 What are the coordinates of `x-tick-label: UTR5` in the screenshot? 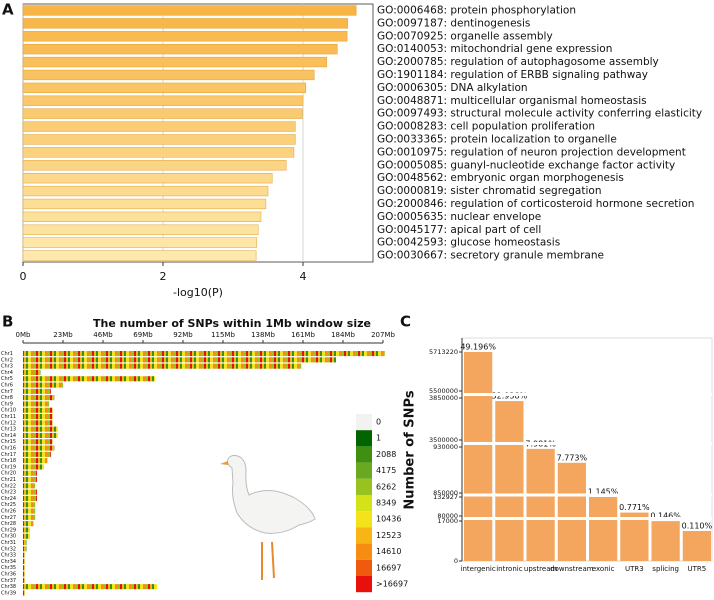 It's located at (697, 569).